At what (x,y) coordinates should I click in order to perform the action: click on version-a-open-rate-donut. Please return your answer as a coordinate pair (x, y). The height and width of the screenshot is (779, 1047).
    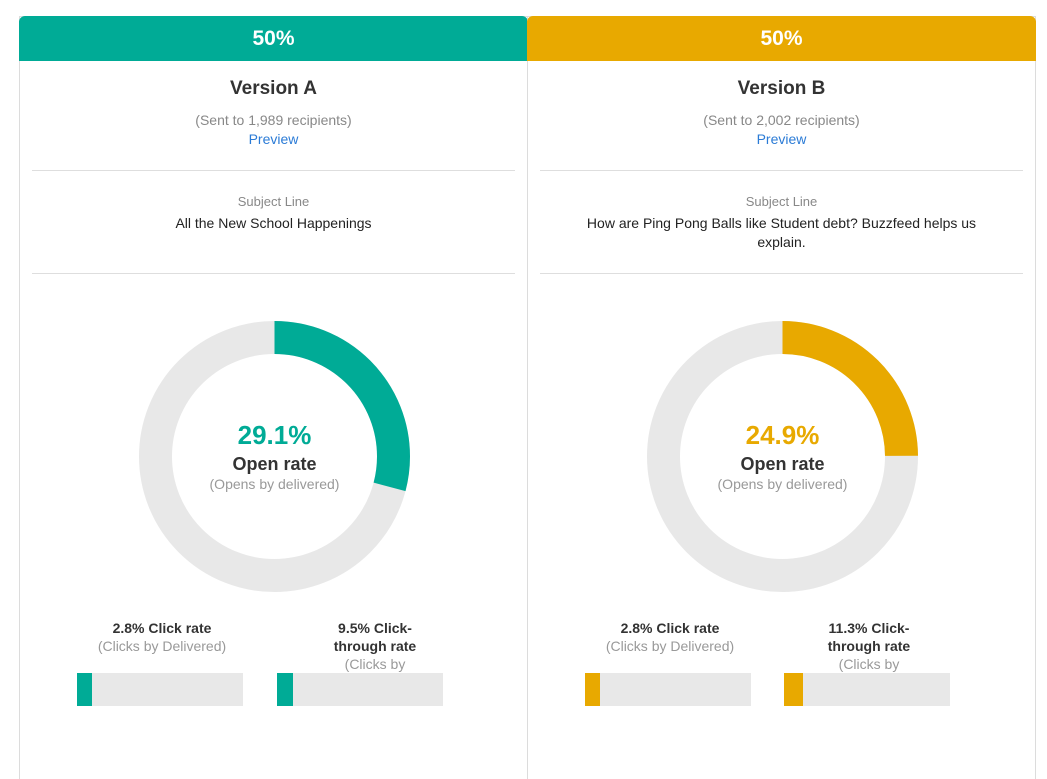
    Looking at the image, I should click on (274, 456).